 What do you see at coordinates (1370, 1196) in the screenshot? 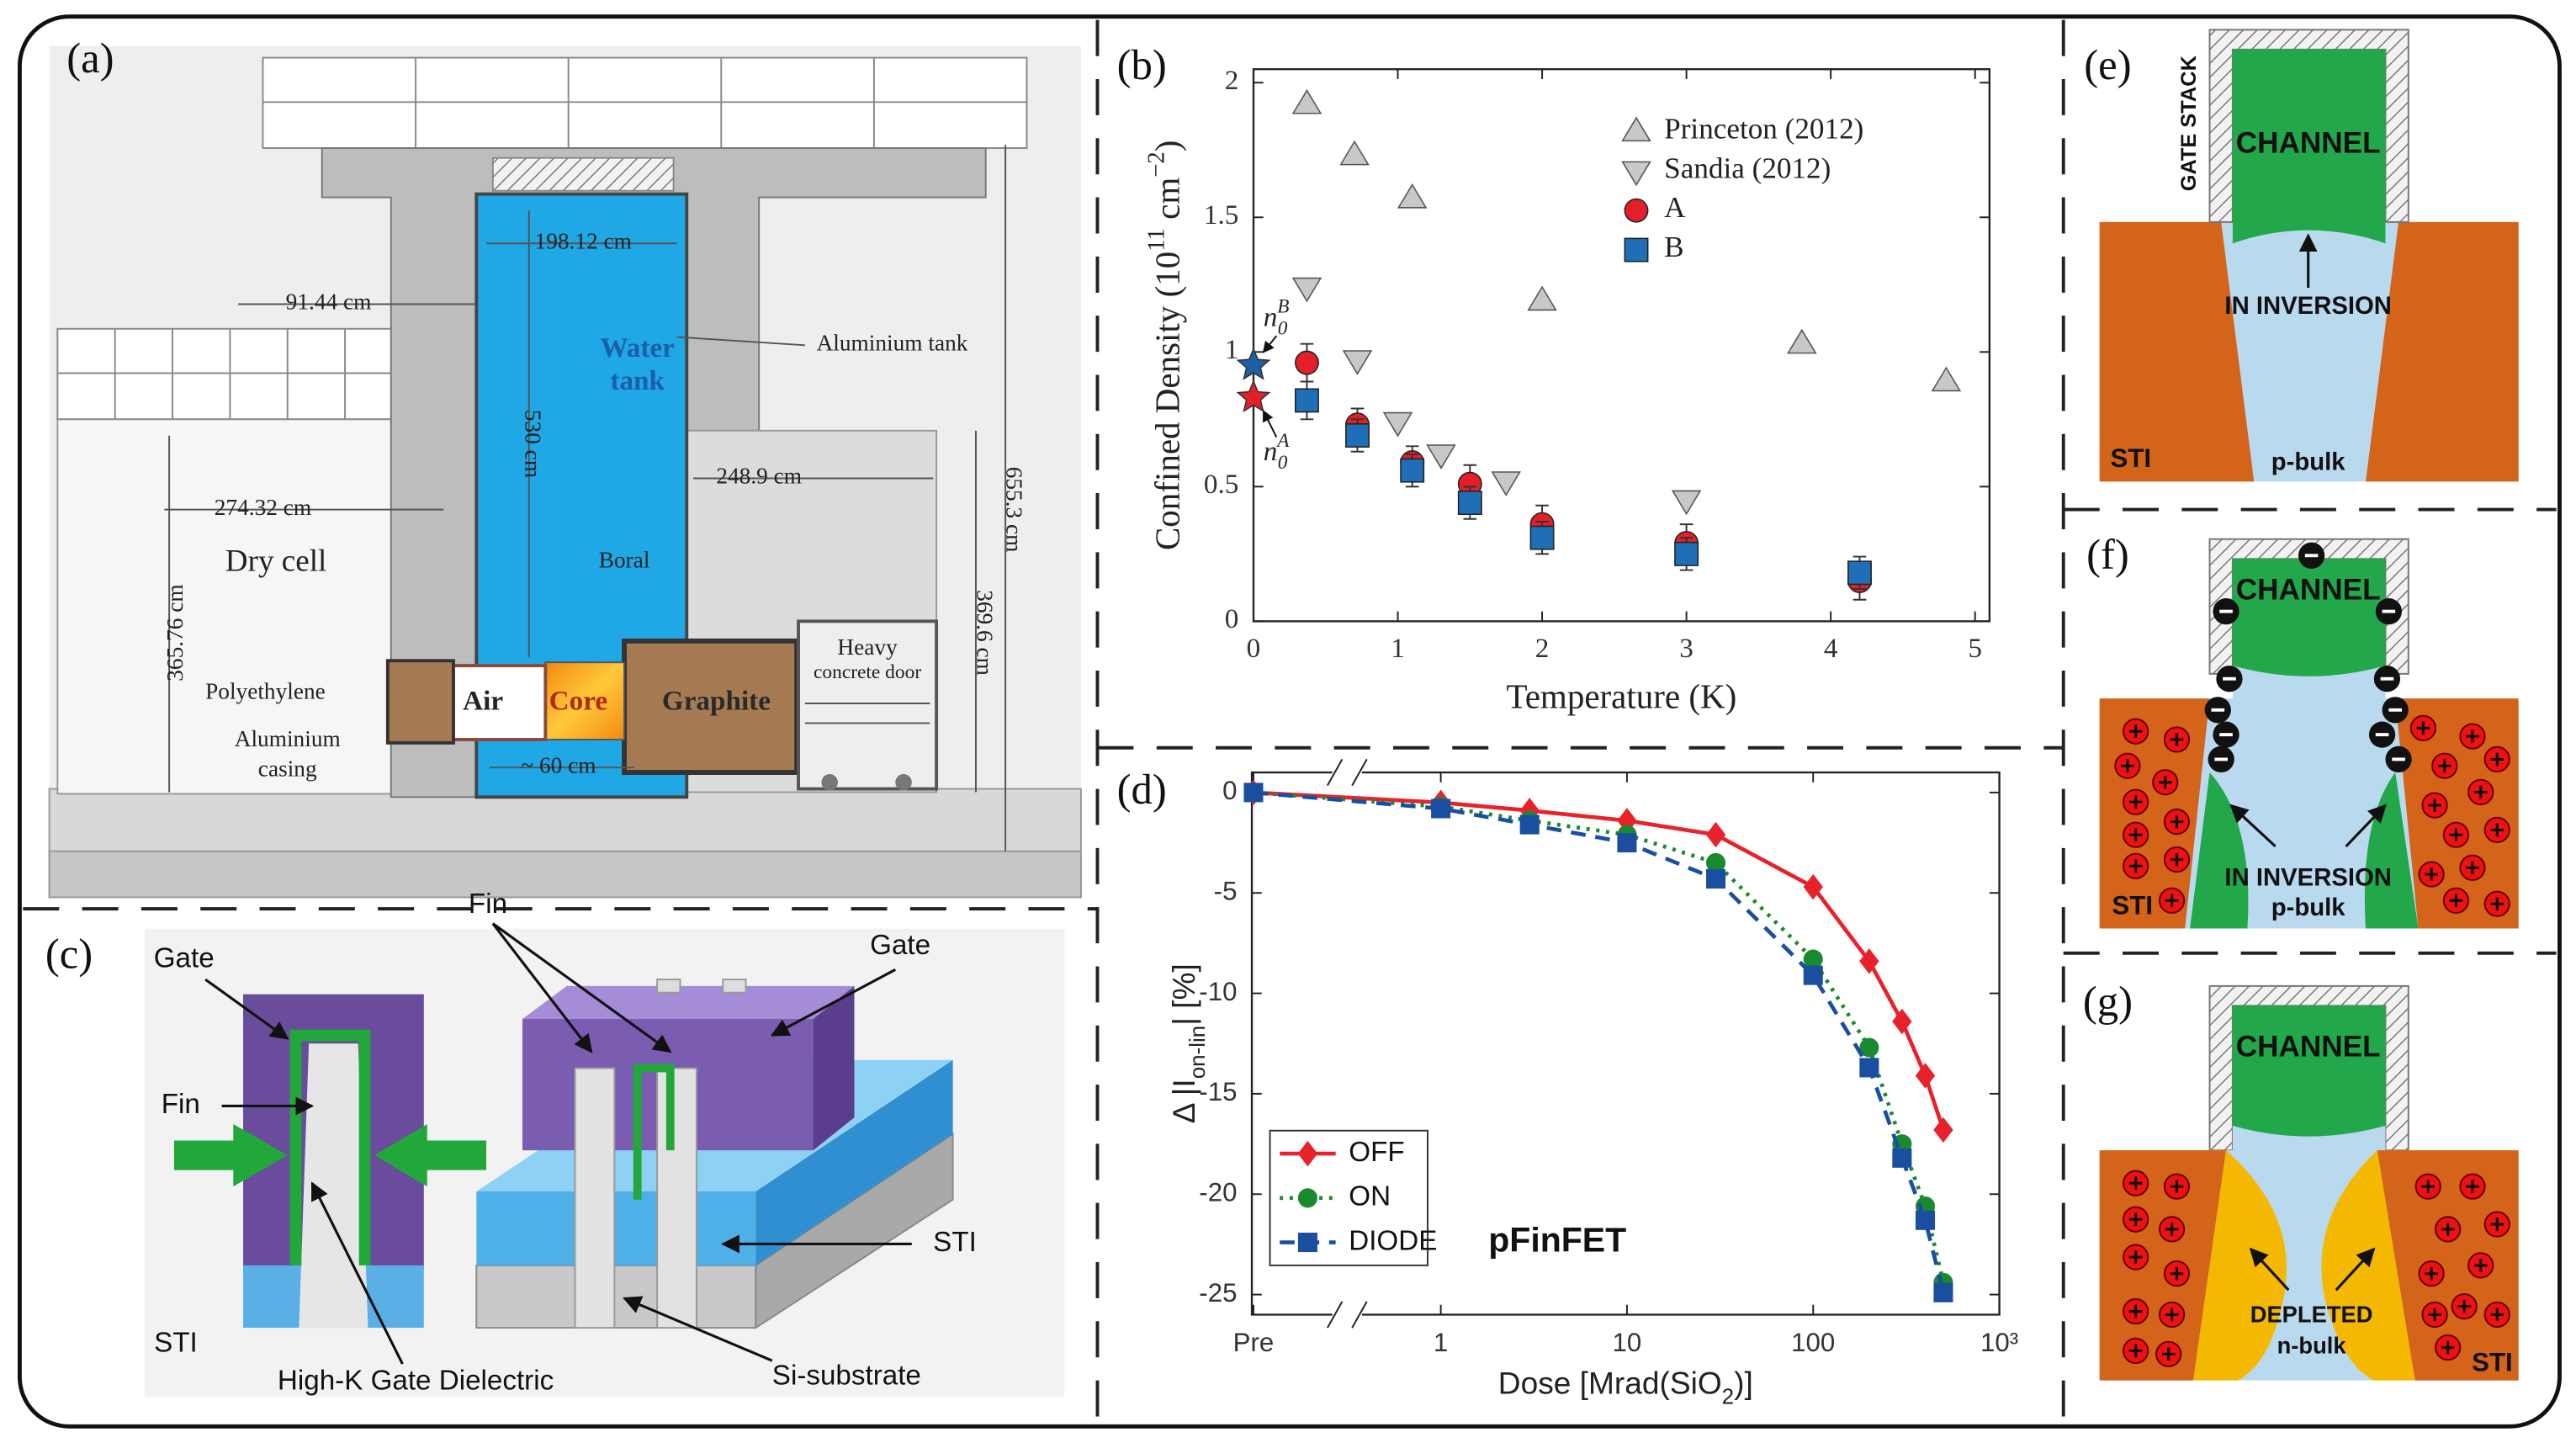
I see `legend-label: ON` at bounding box center [1370, 1196].